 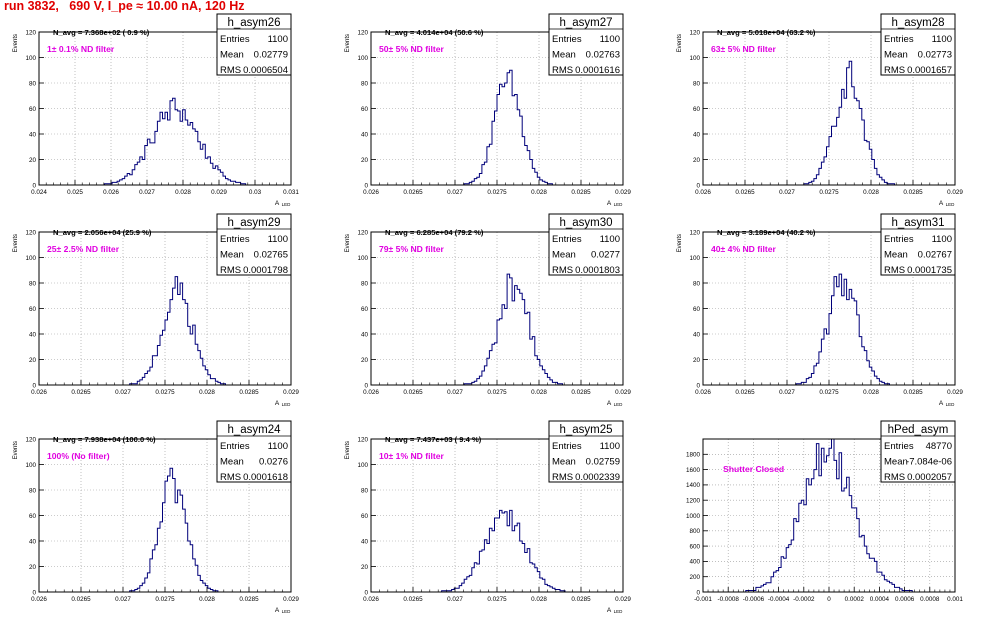 I want to click on navg-annotation: N_avg = 3.189e+04 (40.2 %), so click(x=766, y=232).